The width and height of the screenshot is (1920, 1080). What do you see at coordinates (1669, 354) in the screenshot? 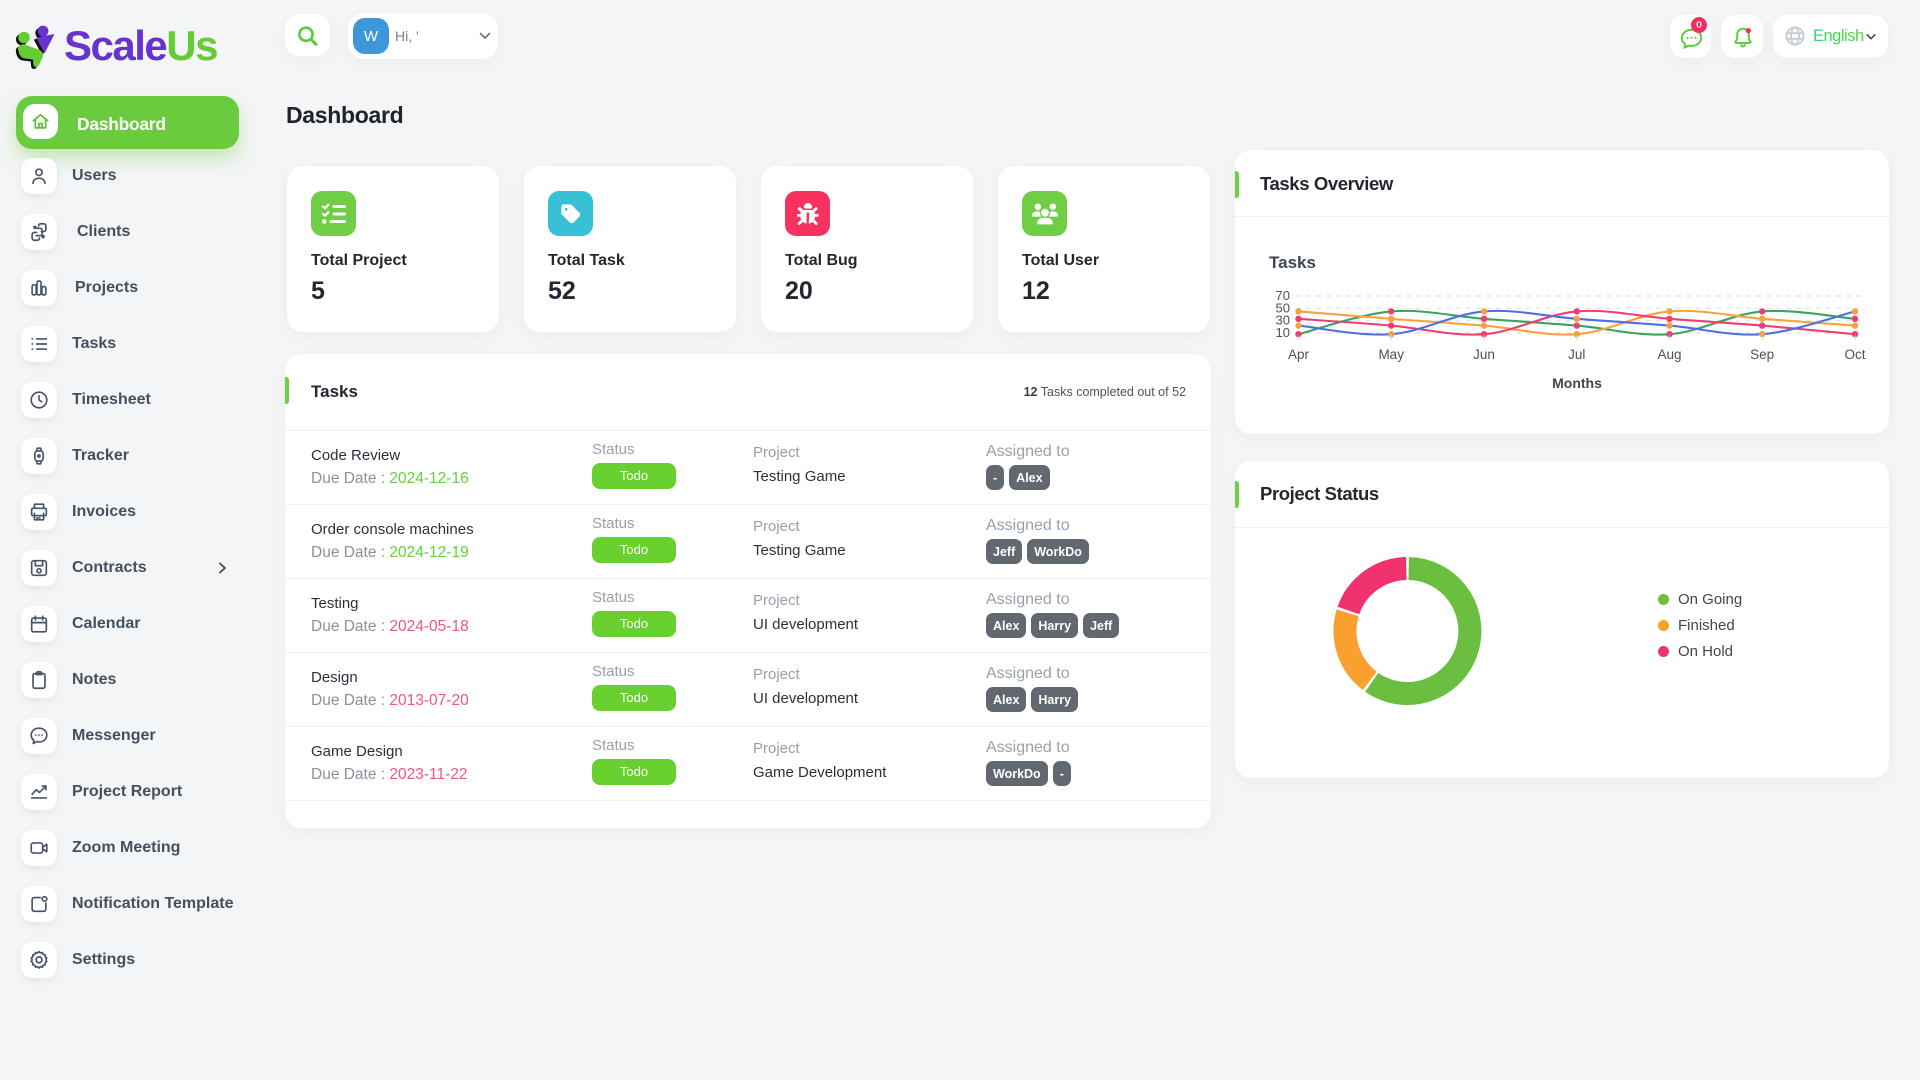
I see `svg-text: Aug` at bounding box center [1669, 354].